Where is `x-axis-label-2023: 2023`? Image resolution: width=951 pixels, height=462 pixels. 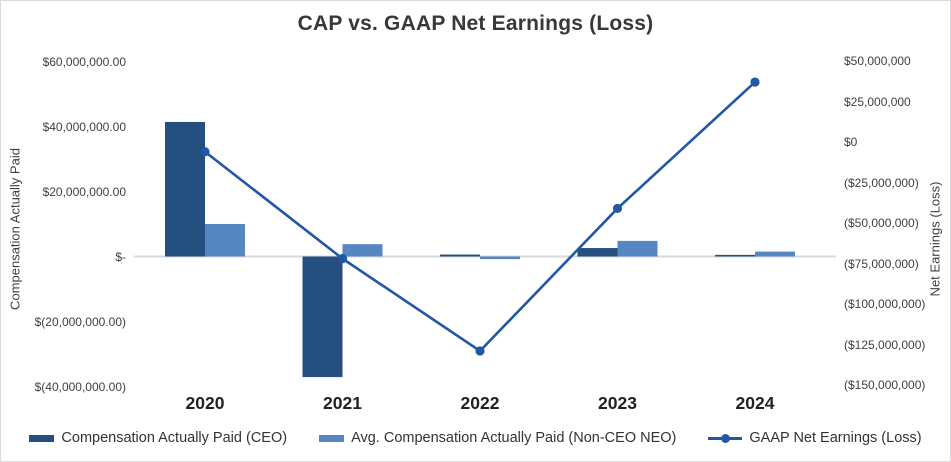
x-axis-label-2023: 2023 is located at coordinates (617, 403).